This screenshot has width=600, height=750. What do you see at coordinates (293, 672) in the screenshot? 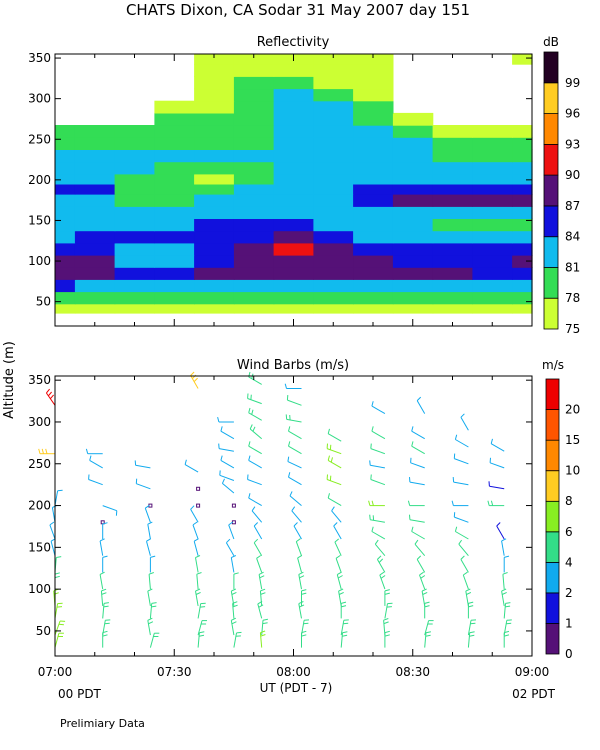
I see `x-tick-label: 08:00` at bounding box center [293, 672].